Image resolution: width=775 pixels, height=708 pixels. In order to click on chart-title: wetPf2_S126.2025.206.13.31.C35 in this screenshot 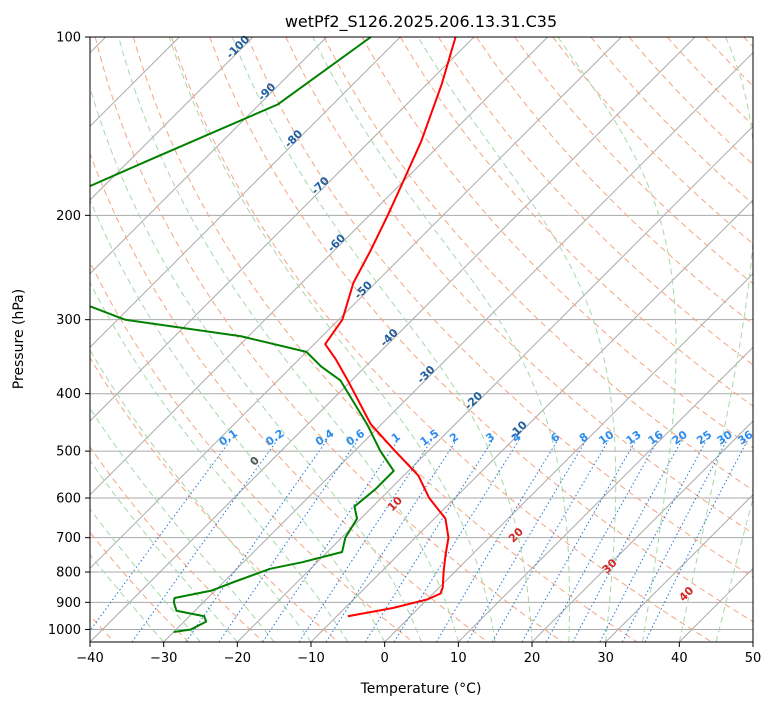, I will do `click(421, 22)`.